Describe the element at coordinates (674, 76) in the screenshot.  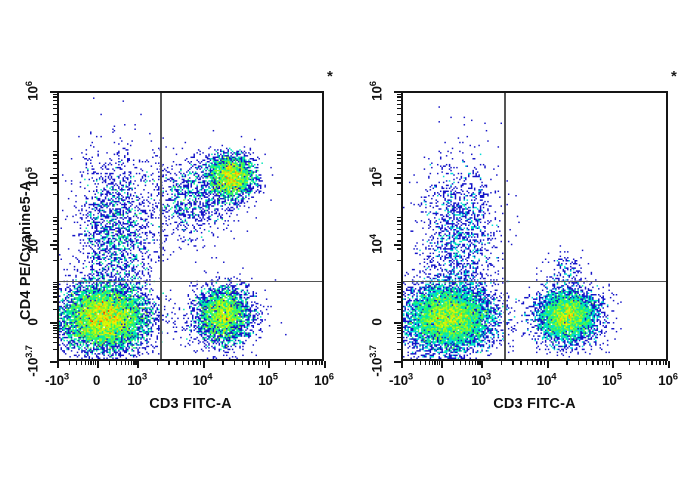
I see `asterisk-marker-right: *` at that location.